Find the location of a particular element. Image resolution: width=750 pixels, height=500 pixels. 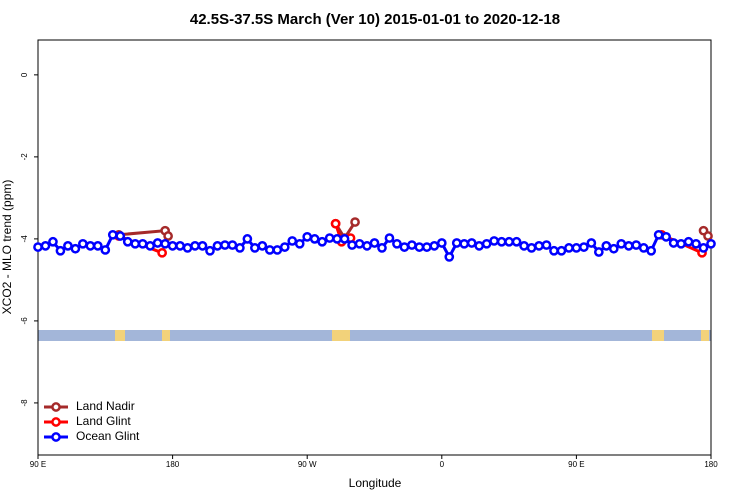

legend-label: Land Nadir is located at coordinates (105, 406).